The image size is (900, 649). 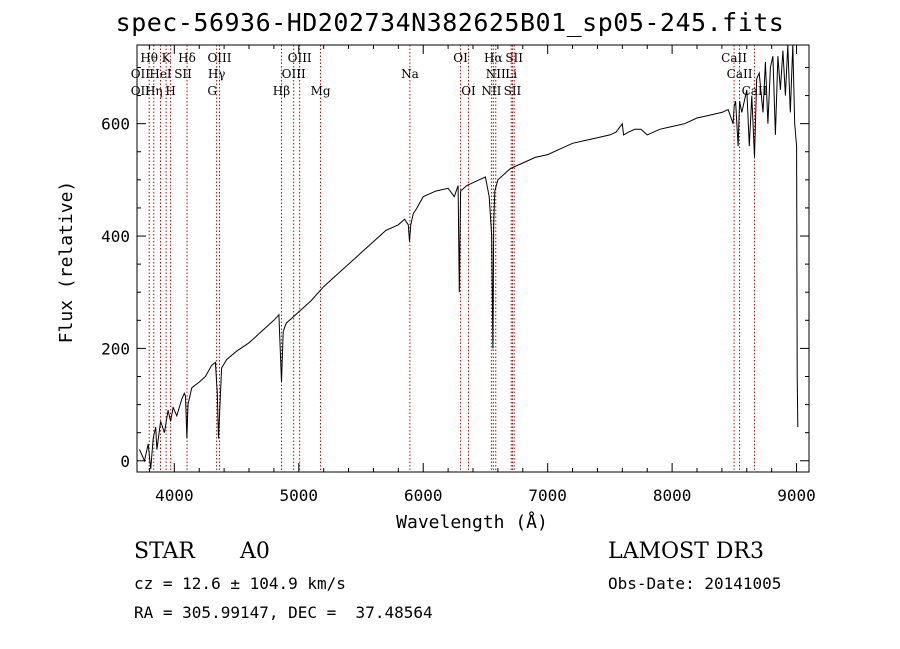 What do you see at coordinates (283, 612) in the screenshot?
I see `ra-dec: RA = 305.99147, DEC = 37.48564` at bounding box center [283, 612].